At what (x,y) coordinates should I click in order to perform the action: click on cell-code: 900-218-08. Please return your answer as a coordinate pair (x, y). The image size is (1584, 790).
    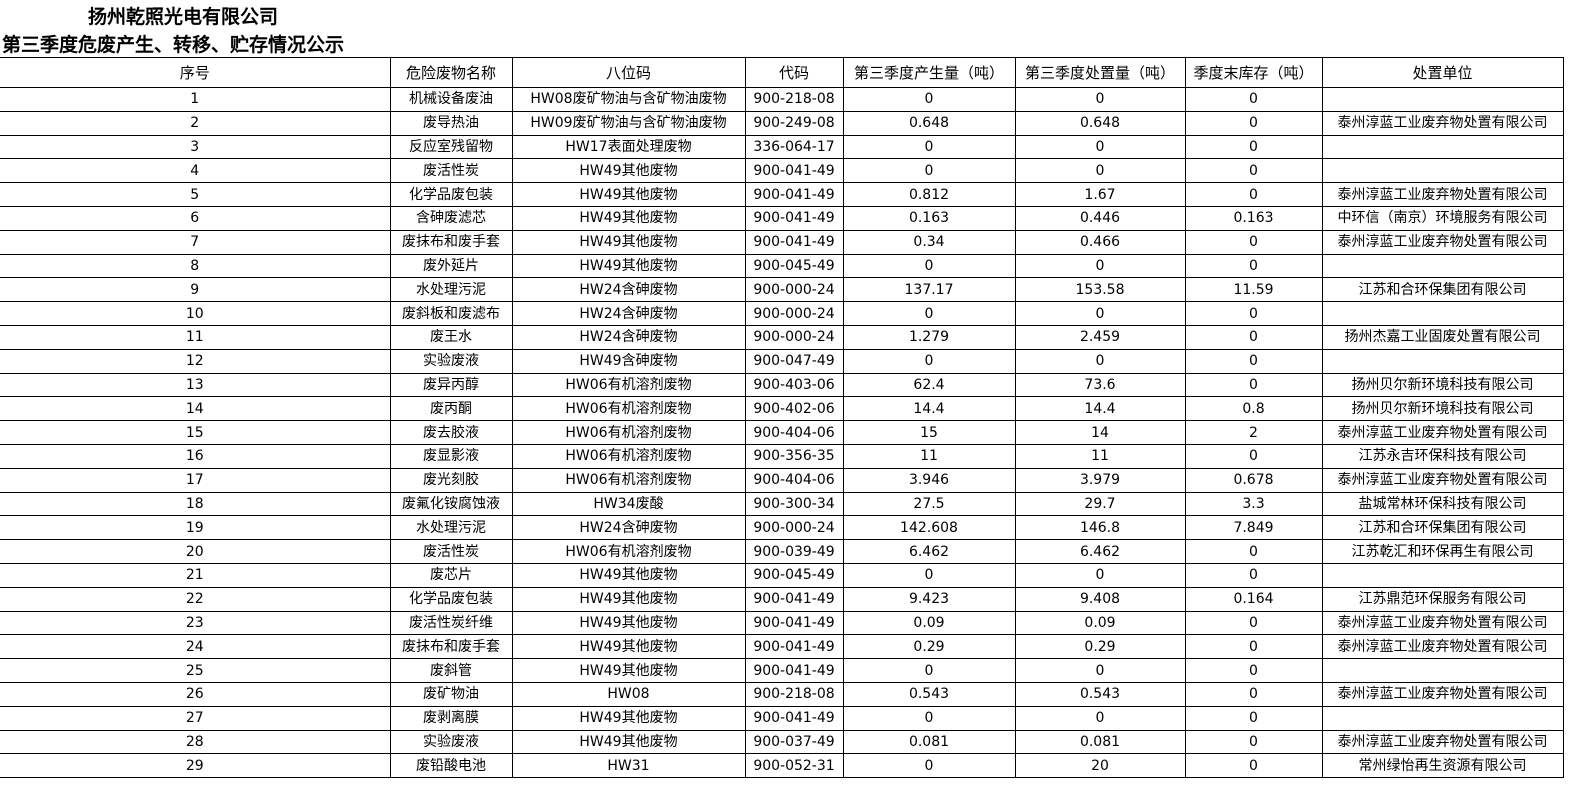
    Looking at the image, I should click on (794, 694).